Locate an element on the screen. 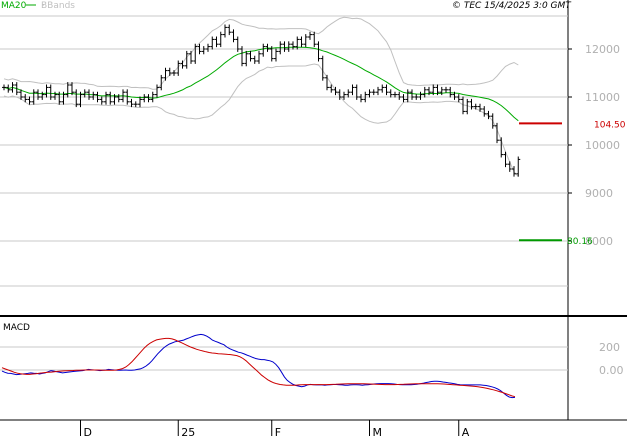 The image size is (627, 440). bollinger-upper-band is located at coordinates (261, 53).